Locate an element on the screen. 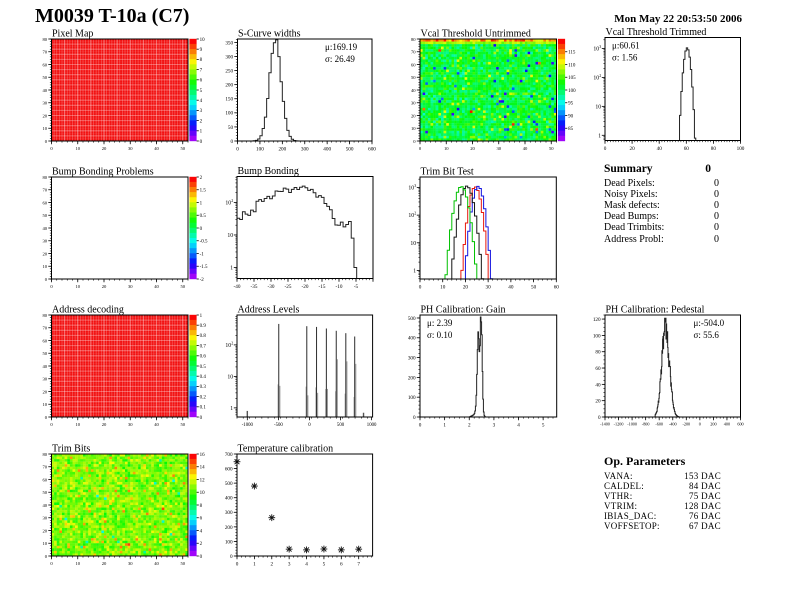  plot-title: Pixel Map is located at coordinates (72, 34).